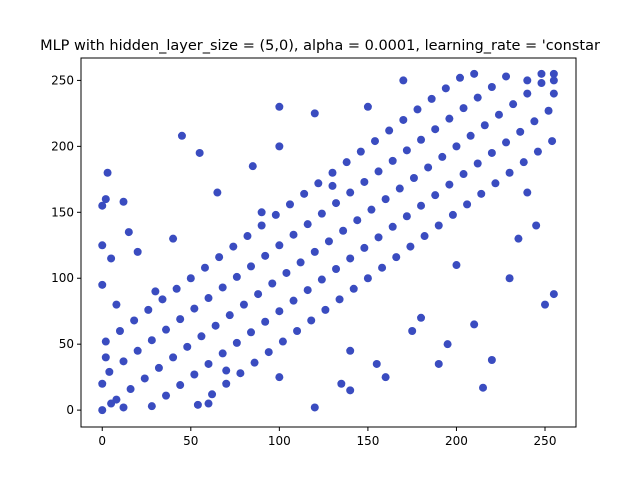 This screenshot has height=480, width=640. I want to click on y-tick-label: 150, so click(62, 212).